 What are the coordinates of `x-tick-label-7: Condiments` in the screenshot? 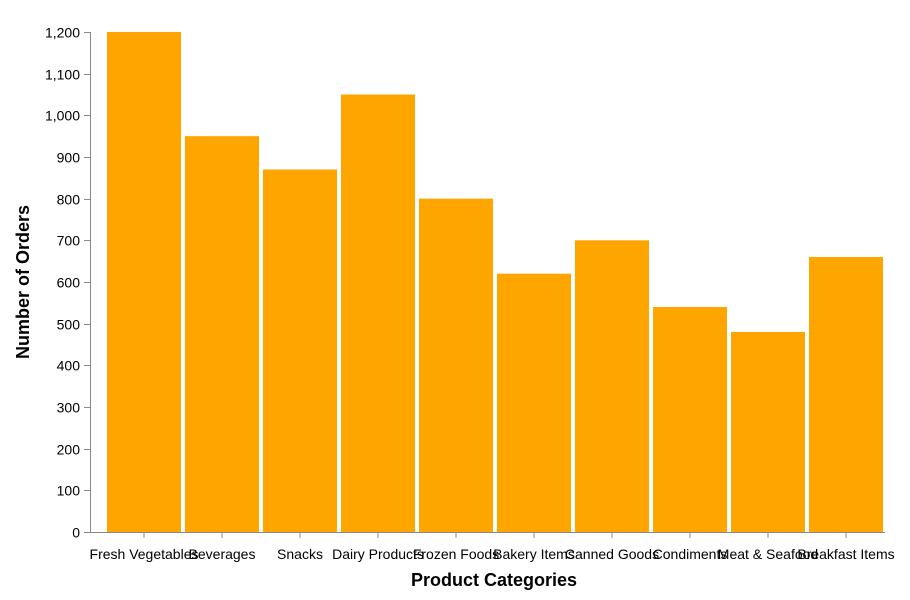 It's located at (690, 554).